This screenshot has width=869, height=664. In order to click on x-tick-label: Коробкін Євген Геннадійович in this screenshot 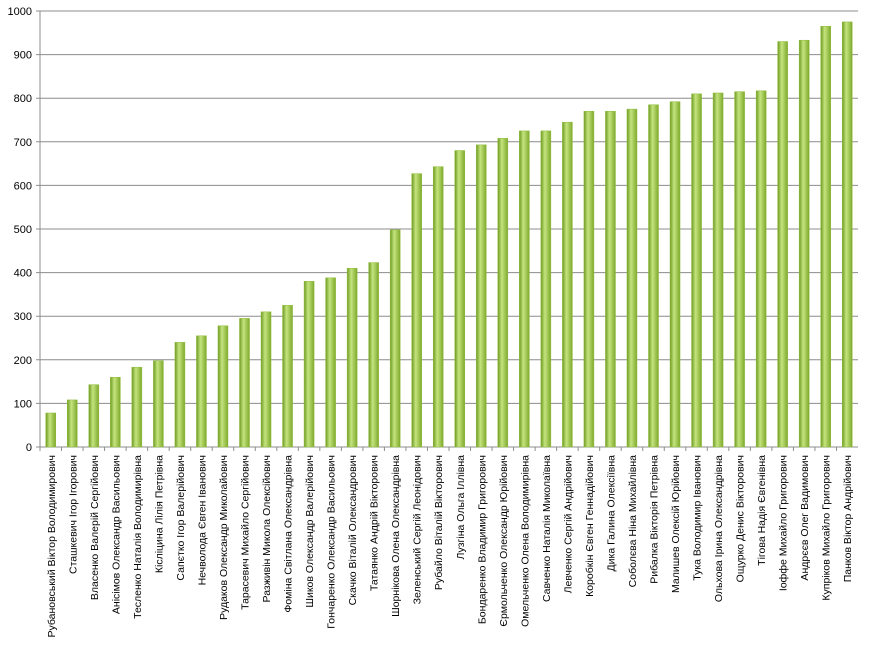, I will do `click(590, 526)`.